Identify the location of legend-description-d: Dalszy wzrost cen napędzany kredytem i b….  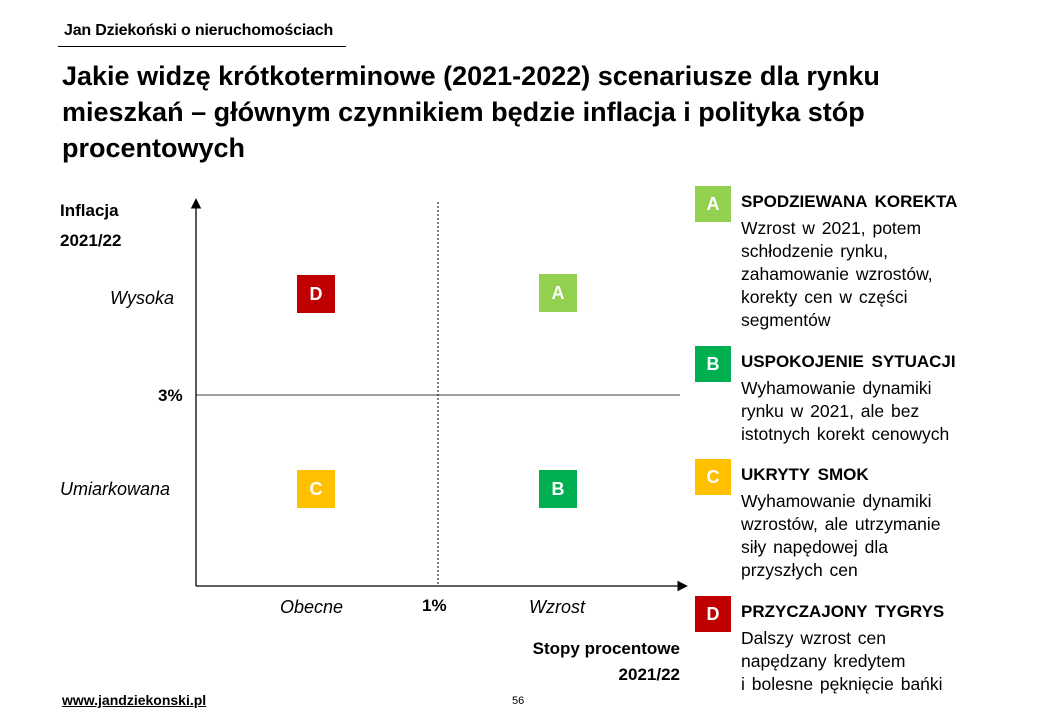
(842, 661).